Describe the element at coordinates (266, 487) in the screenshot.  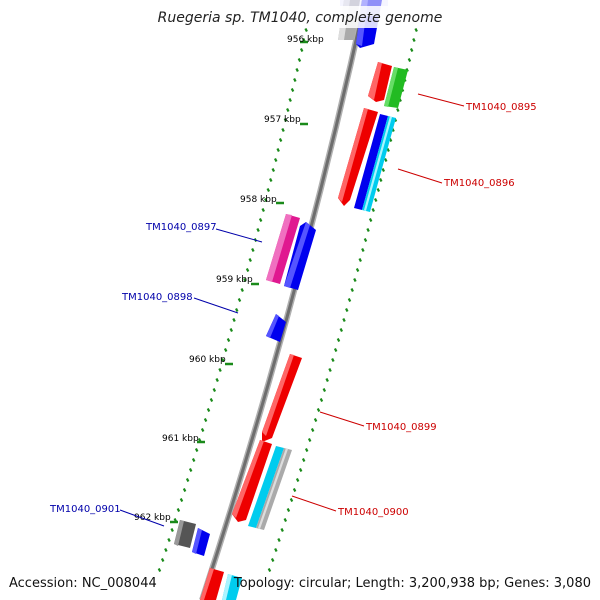
I see `gene-feature-0900-cyan` at that location.